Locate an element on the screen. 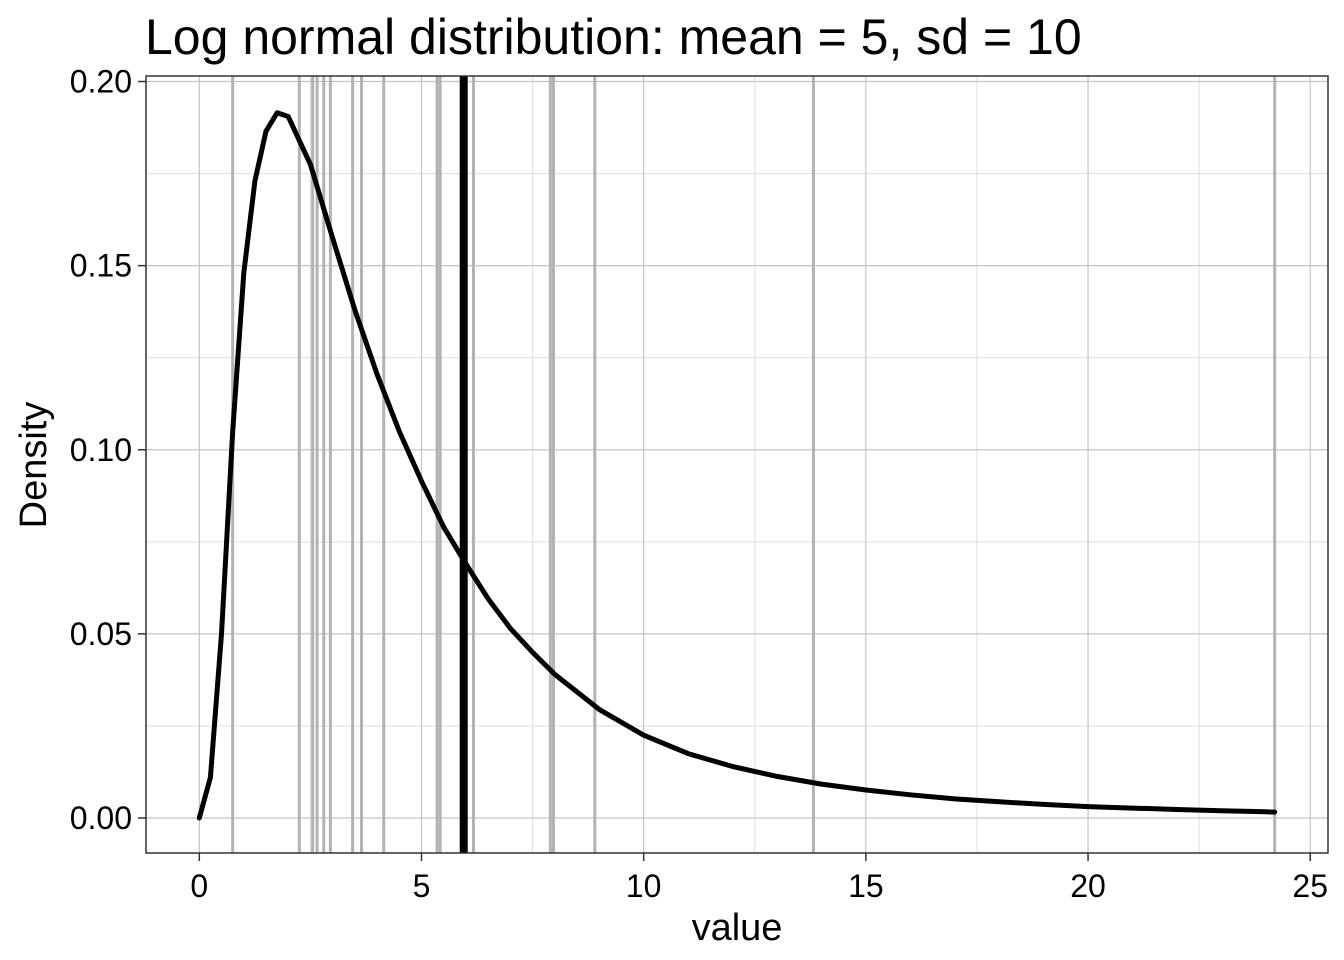 The height and width of the screenshot is (960, 1344). y-axis: 0.00 0.05 0.10 0.15 0.20 is located at coordinates (108, 450).